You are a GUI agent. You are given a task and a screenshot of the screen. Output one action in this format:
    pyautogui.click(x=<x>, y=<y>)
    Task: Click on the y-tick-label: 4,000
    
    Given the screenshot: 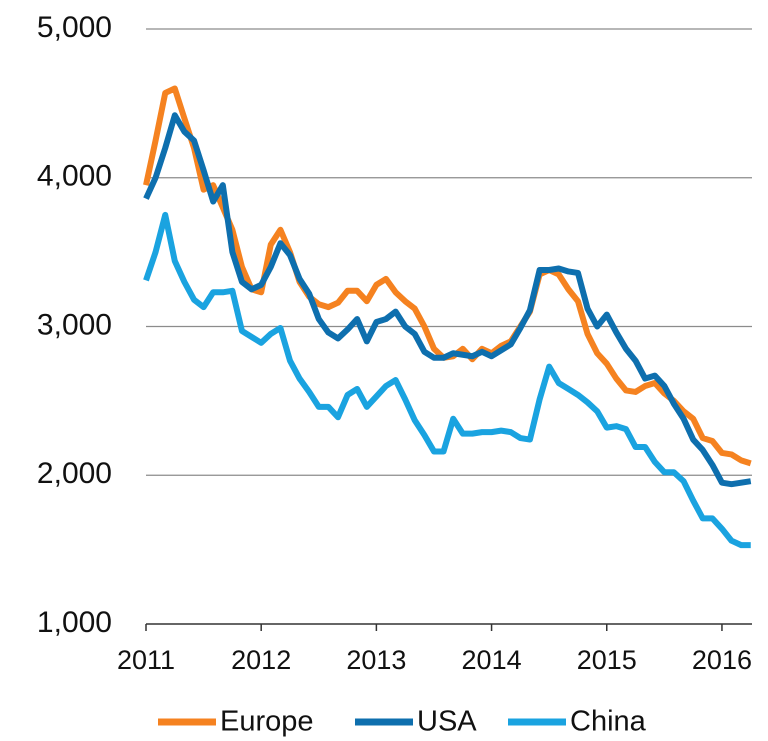 What is the action you would take?
    pyautogui.click(x=74, y=176)
    